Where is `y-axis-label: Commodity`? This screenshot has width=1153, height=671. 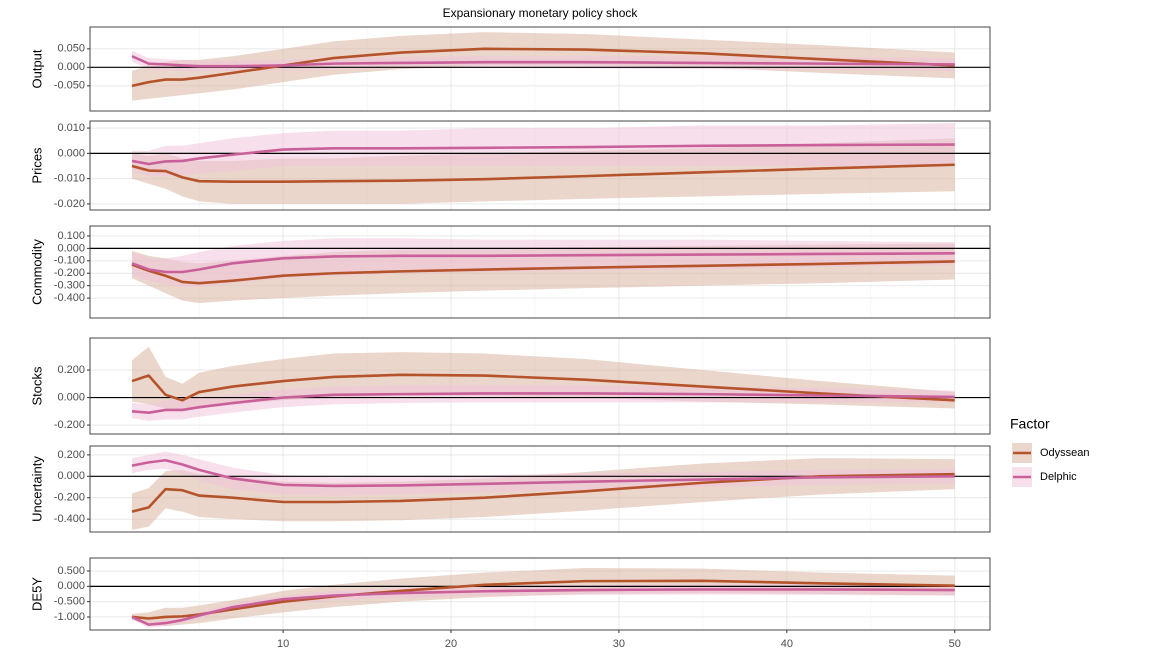
y-axis-label: Commodity is located at coordinates (36, 272).